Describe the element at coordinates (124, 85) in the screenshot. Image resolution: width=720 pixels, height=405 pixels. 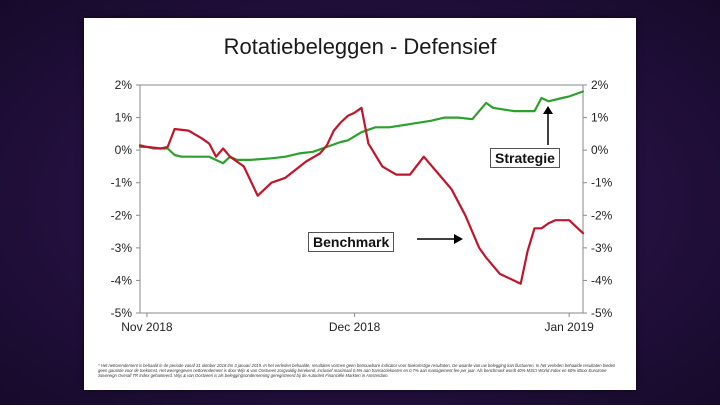
I see `y-tick-label-left: 2%` at that location.